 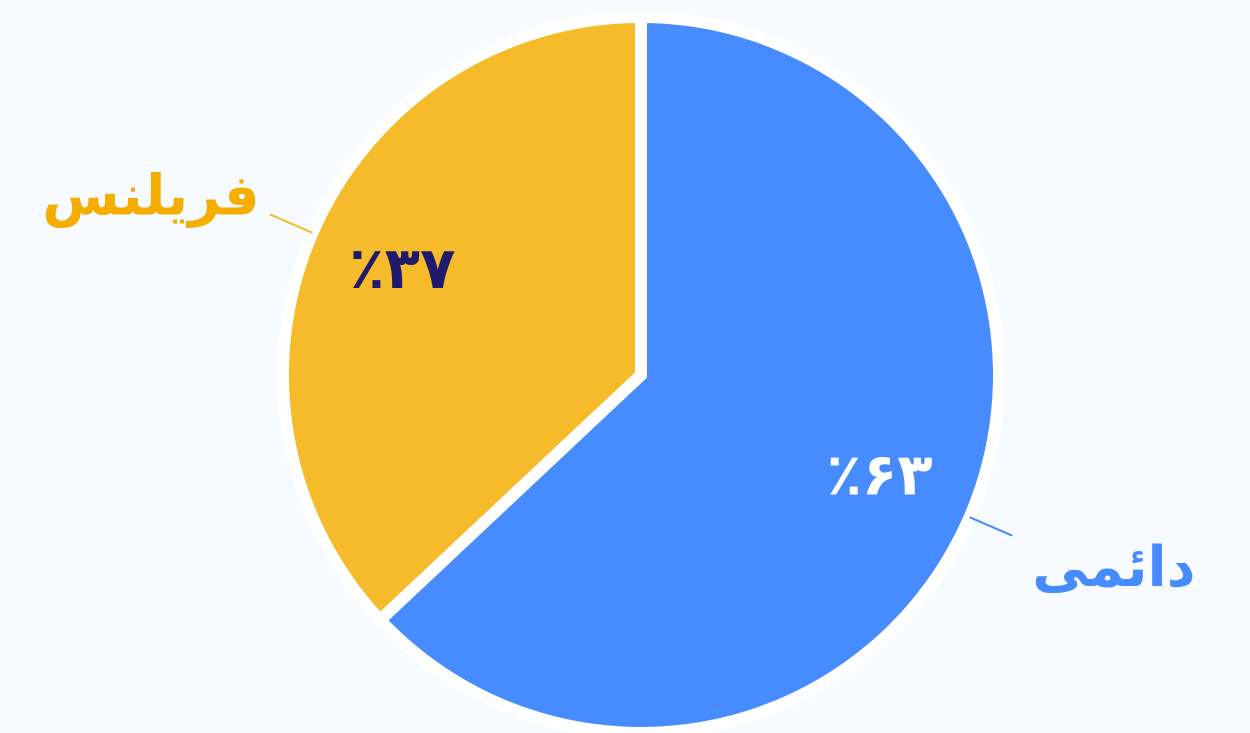 What do you see at coordinates (150, 195) in the screenshot?
I see `category-label: فریلنس` at bounding box center [150, 195].